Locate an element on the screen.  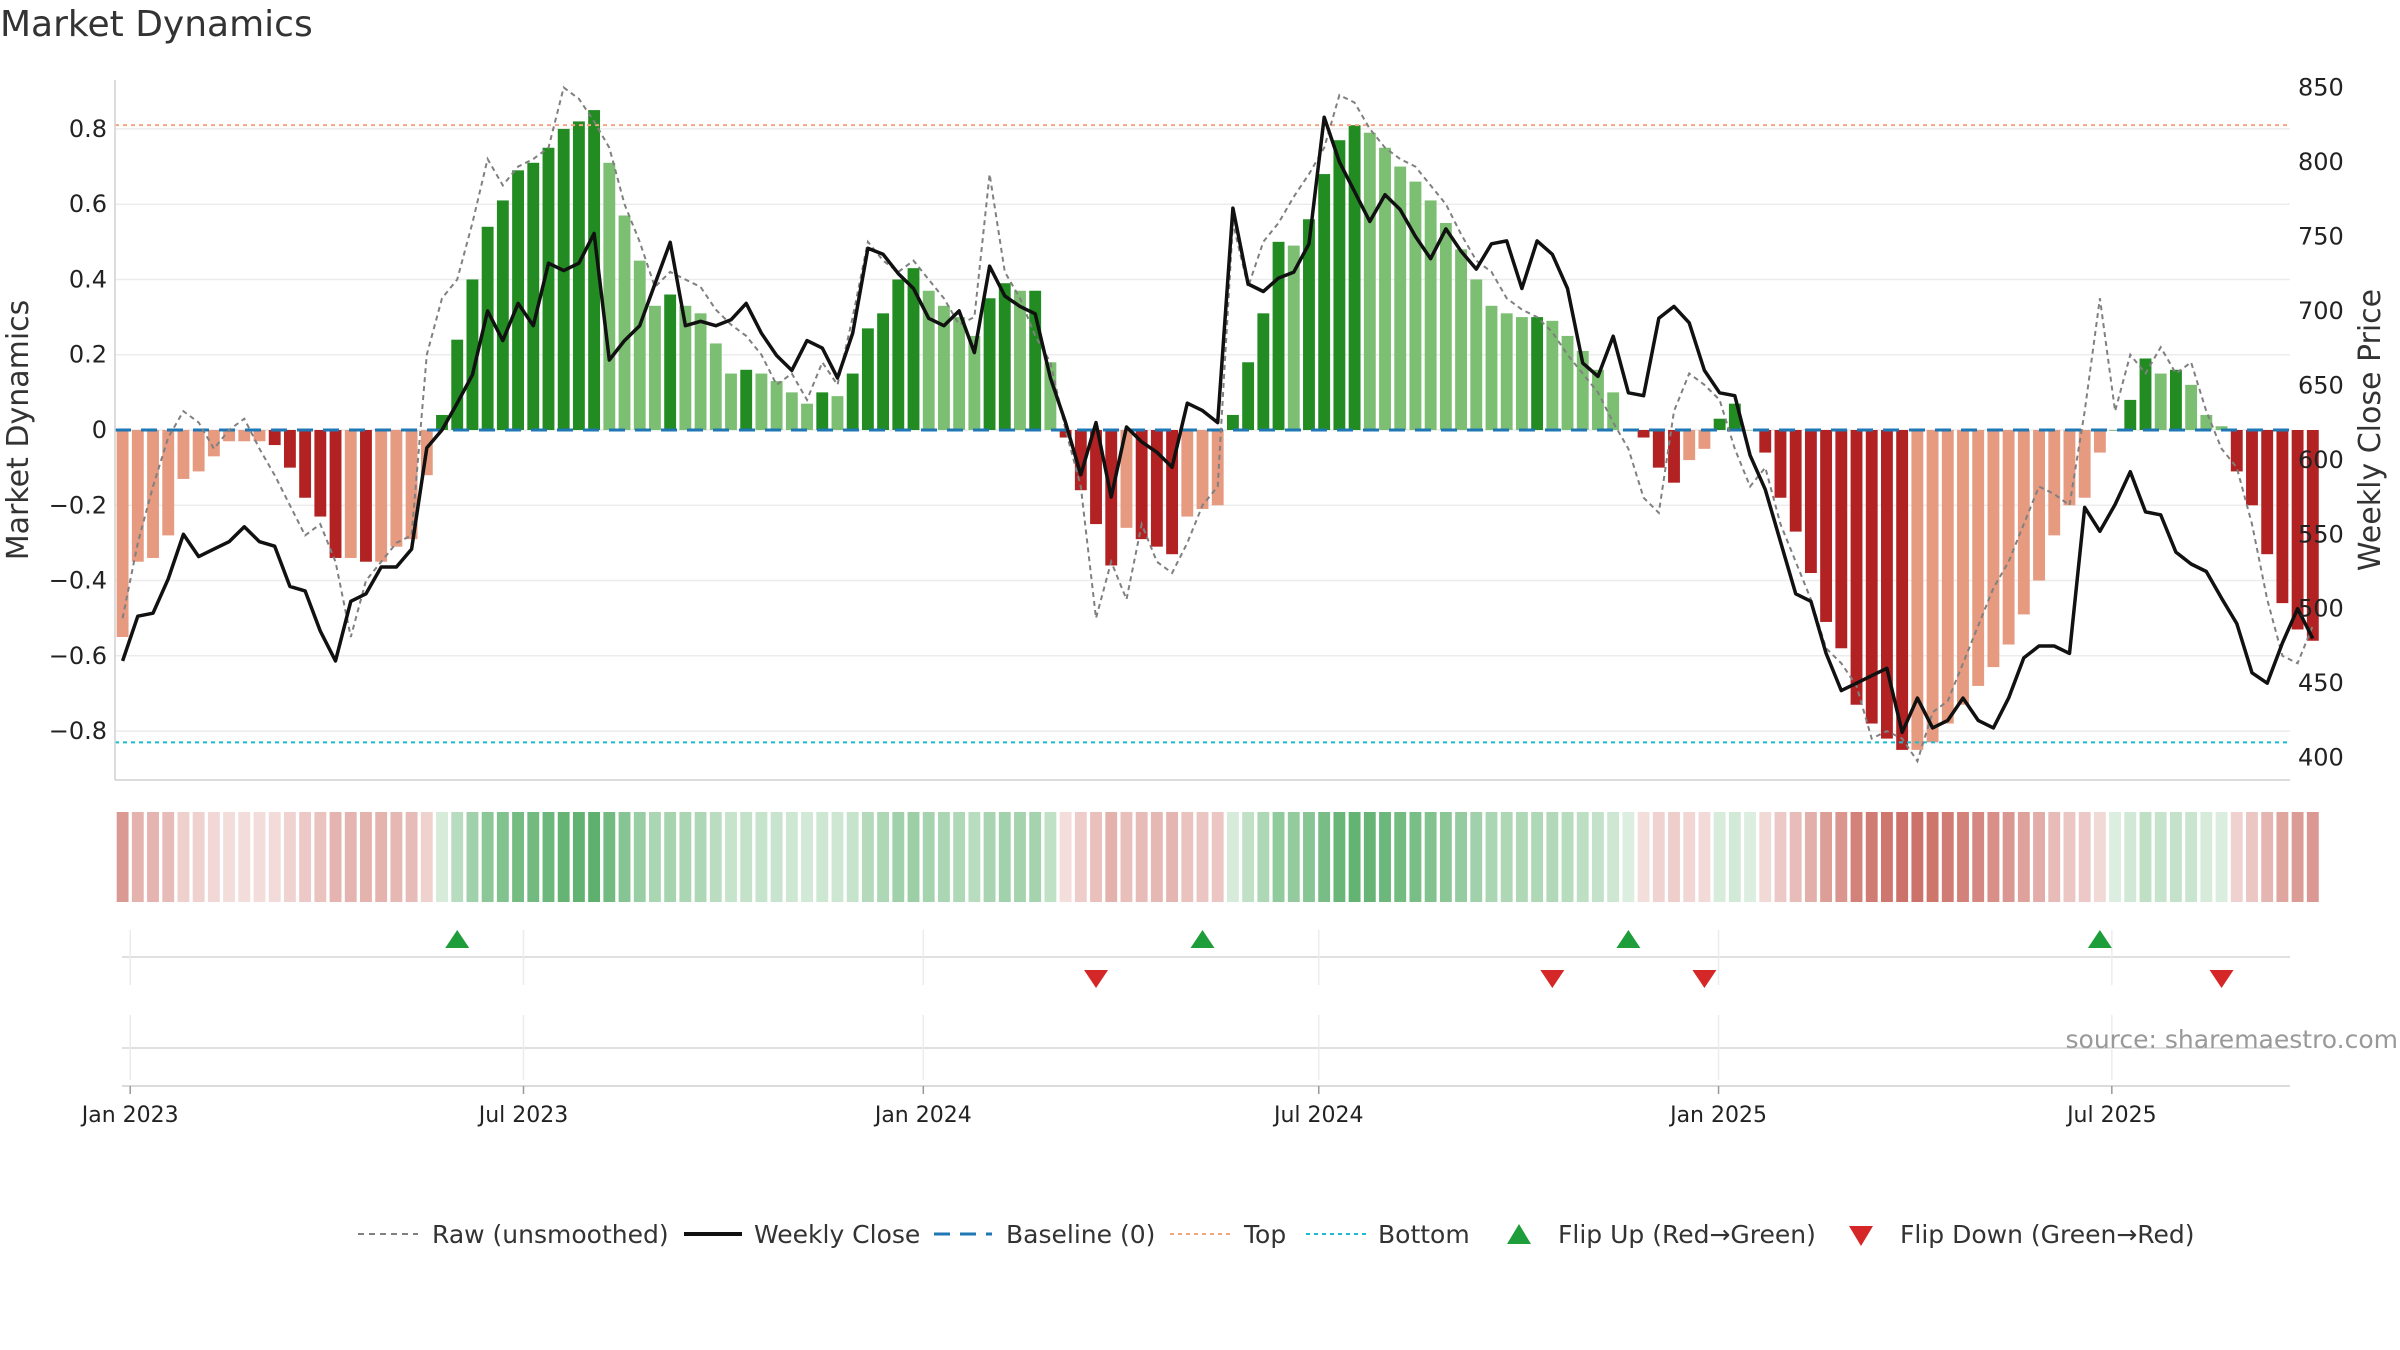
regime-strip is located at coordinates (1217, 857).